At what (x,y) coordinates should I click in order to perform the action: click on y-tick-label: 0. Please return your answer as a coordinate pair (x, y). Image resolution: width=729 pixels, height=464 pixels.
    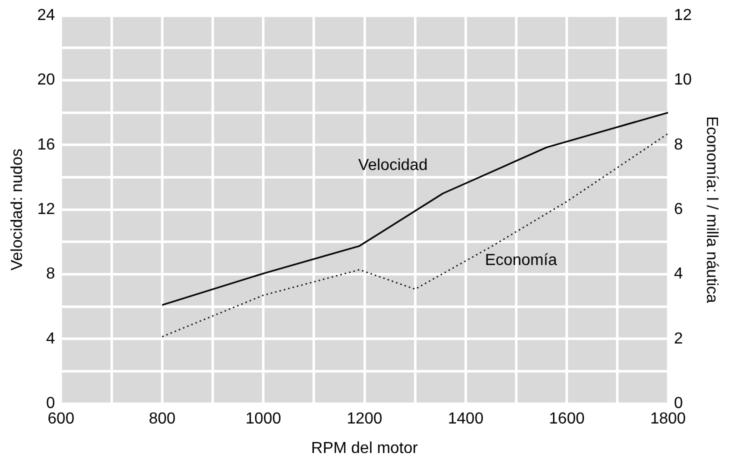
    Looking at the image, I should click on (51, 403).